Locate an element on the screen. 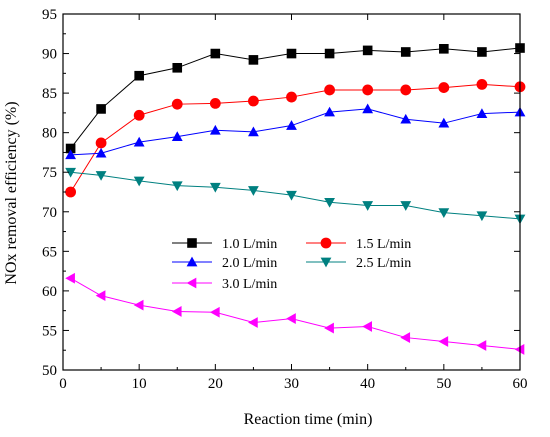 The width and height of the screenshot is (550, 437). y-tick-label: 85 is located at coordinates (49, 94).